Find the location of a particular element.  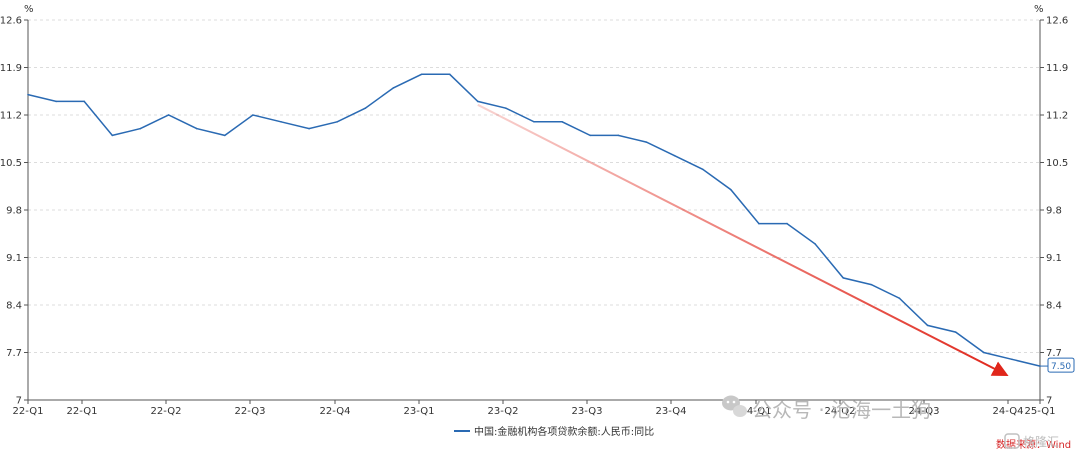

y-tick-label-left: 10.5 is located at coordinates (11, 163).